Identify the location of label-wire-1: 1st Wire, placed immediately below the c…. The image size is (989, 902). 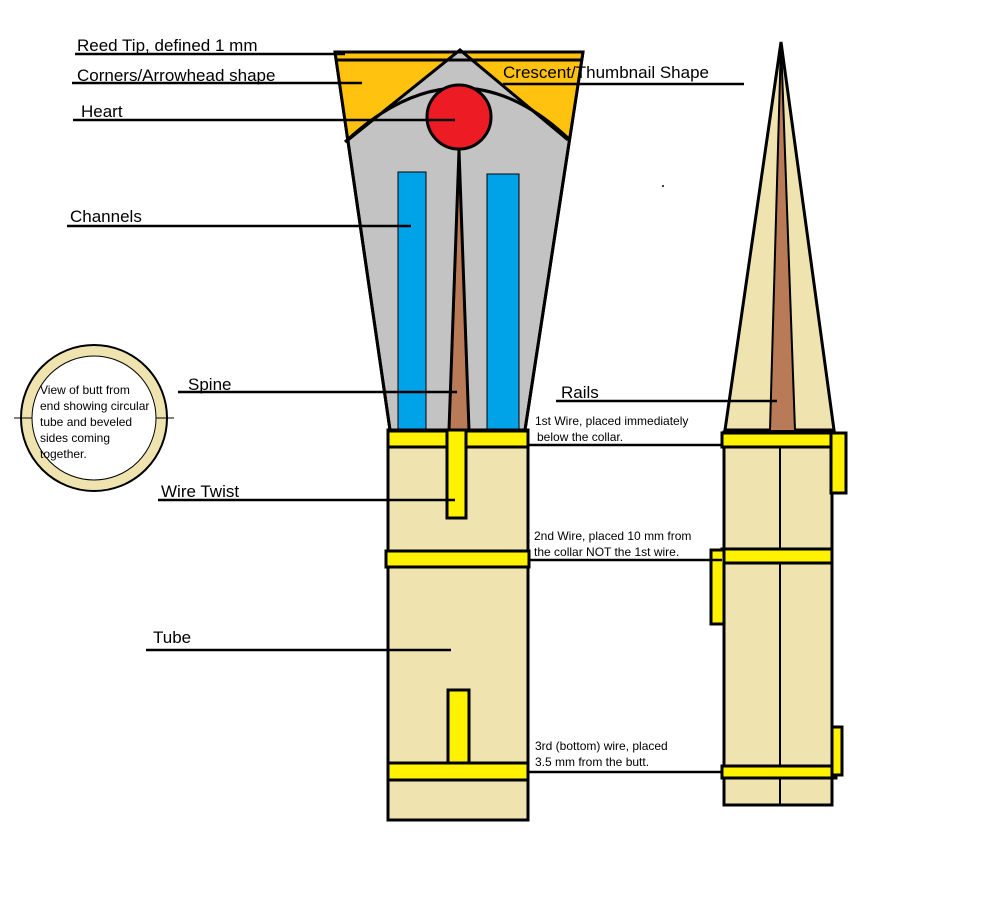
(613, 429).